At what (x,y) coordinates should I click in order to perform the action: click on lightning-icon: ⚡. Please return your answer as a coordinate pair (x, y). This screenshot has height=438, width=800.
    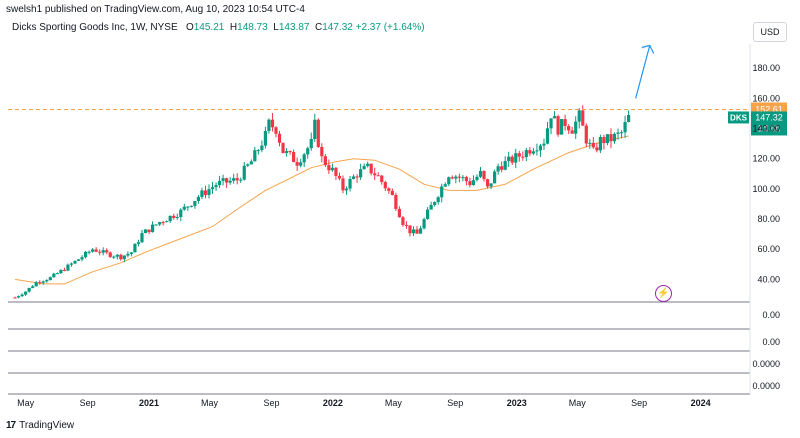
    Looking at the image, I should click on (663, 293).